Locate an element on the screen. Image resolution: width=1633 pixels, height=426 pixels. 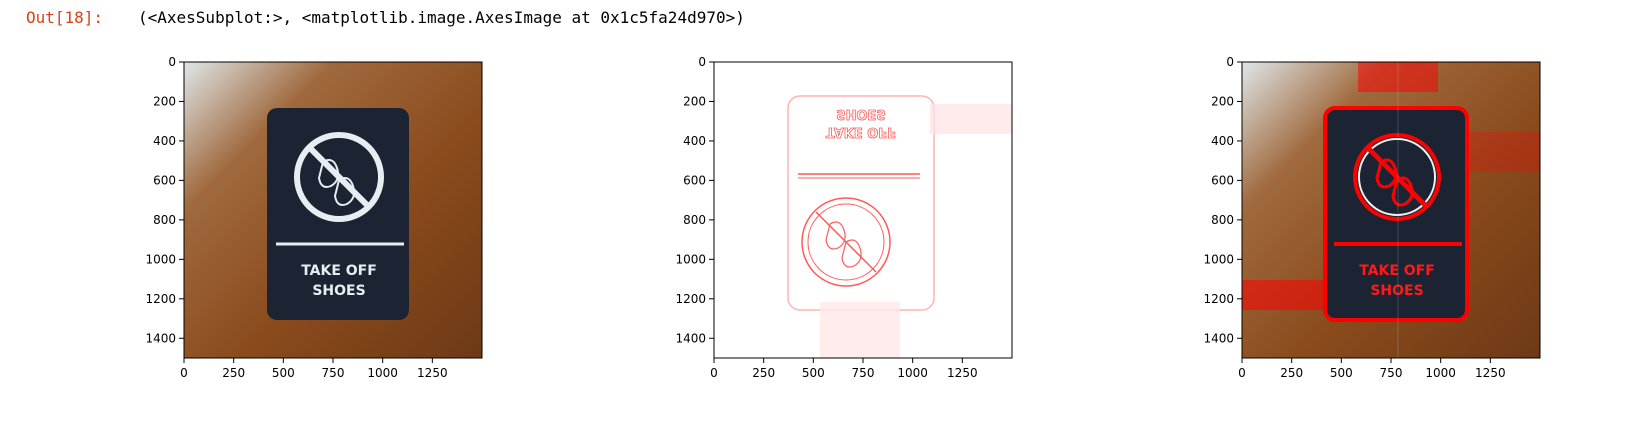
sign-text-line1: TAKE OFF is located at coordinates (339, 271).